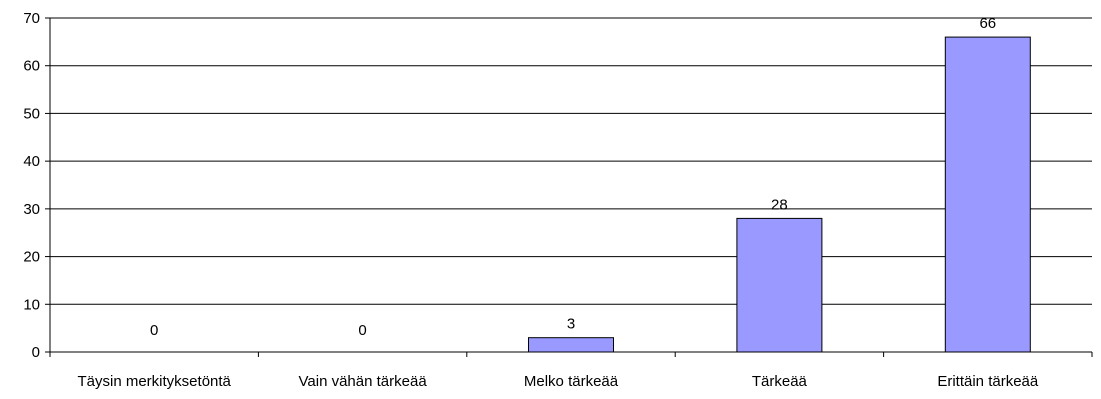 Image resolution: width=1101 pixels, height=399 pixels. What do you see at coordinates (363, 381) in the screenshot?
I see `x-category-label: Vain vähän tärkeää` at bounding box center [363, 381].